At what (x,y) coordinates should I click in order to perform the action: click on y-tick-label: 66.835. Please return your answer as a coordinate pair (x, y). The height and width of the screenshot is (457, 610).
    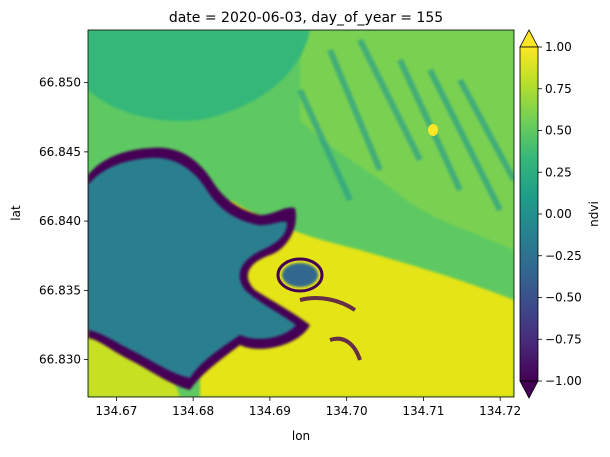
    Looking at the image, I should click on (60, 290).